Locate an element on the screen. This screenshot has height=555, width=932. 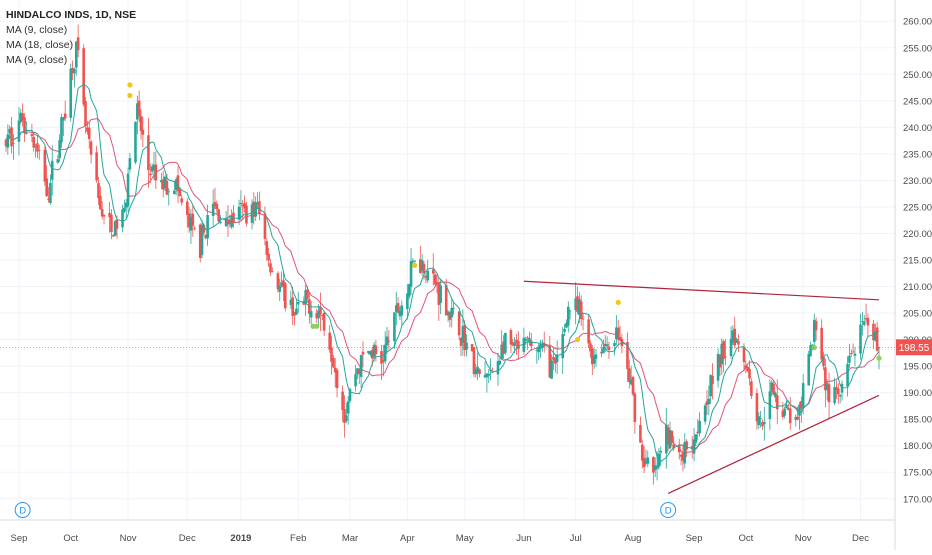
x-tick-label-3: Dec is located at coordinates (187, 538).